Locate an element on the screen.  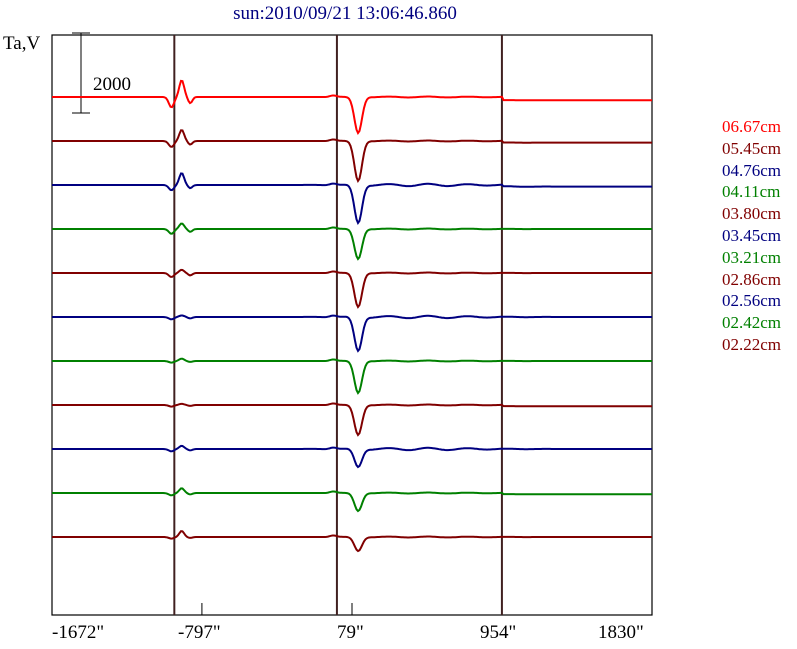
trace-04-76cm is located at coordinates (352, 198).